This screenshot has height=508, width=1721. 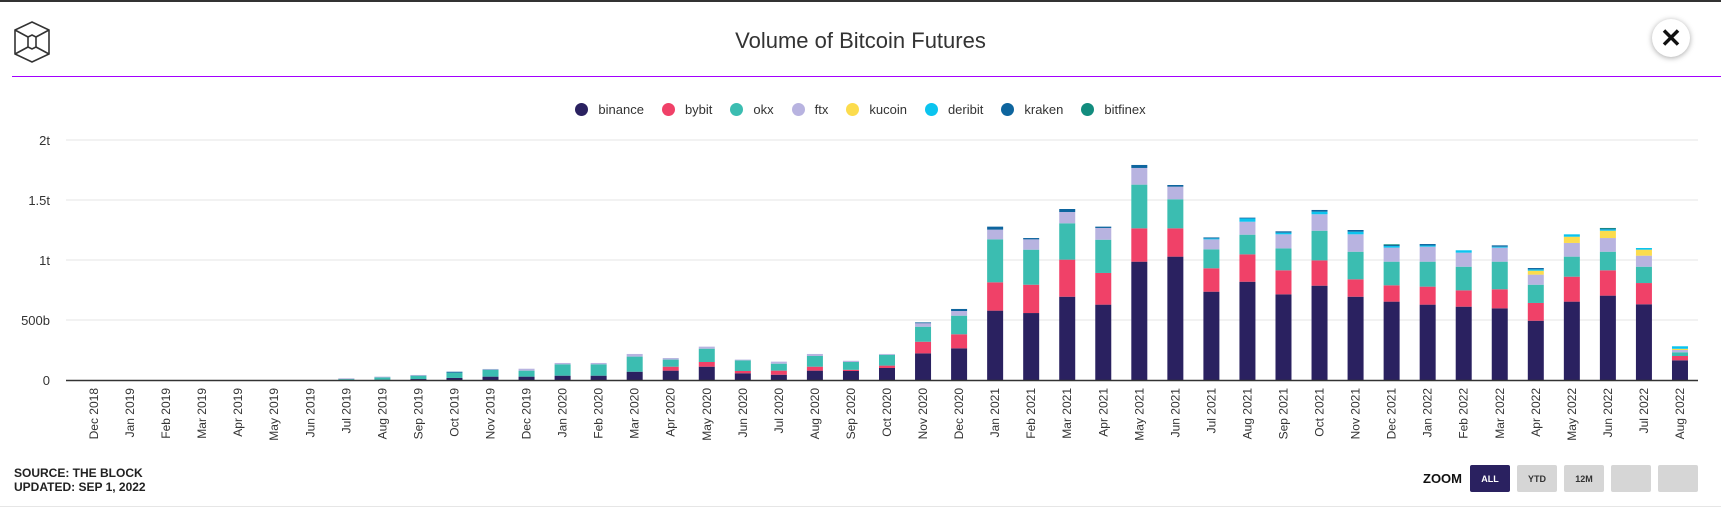 I want to click on legend-label: bybit, so click(x=698, y=109).